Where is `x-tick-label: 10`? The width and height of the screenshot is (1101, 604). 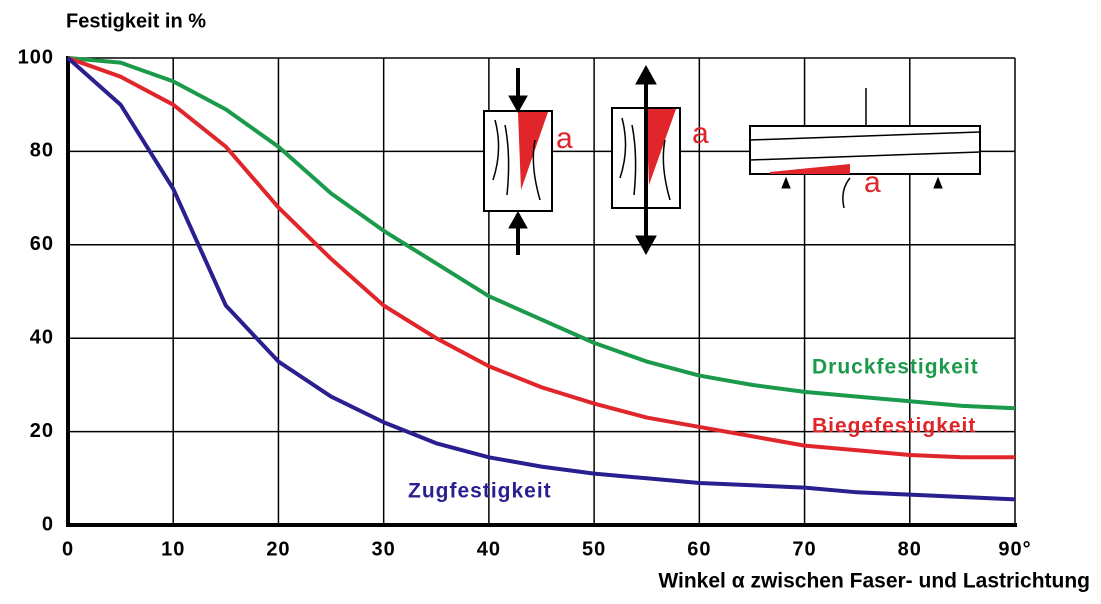
x-tick-label: 10 is located at coordinates (173, 549).